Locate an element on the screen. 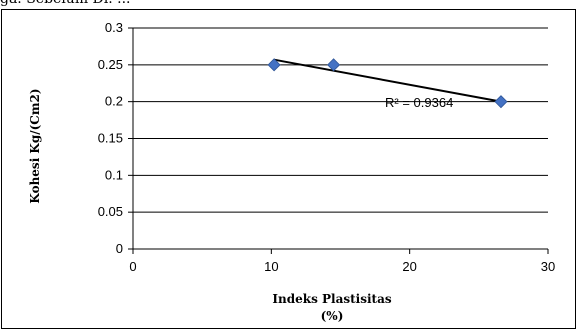 The height and width of the screenshot is (331, 579). data-points is located at coordinates (387, 83).